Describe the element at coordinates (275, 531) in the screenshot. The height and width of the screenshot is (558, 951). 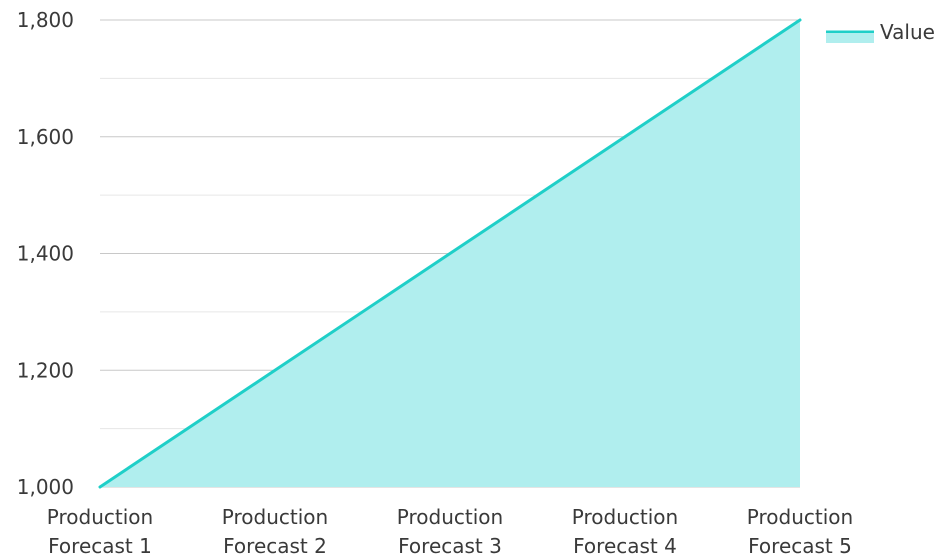
I see `x-tick-label: Production Forecast 2` at that location.